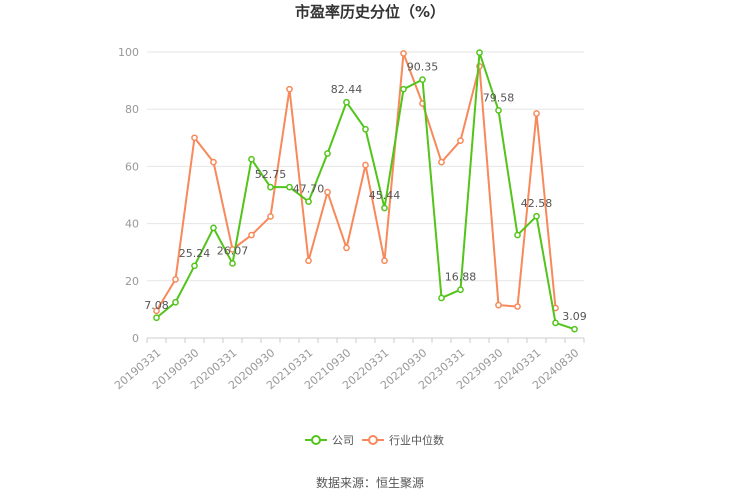  I want to click on y-tick-label: 80, so click(132, 109).